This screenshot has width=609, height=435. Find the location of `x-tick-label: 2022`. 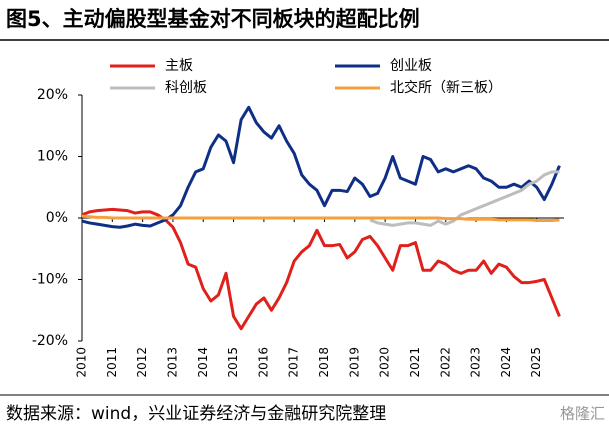

x-tick-label: 2022 is located at coordinates (445, 362).